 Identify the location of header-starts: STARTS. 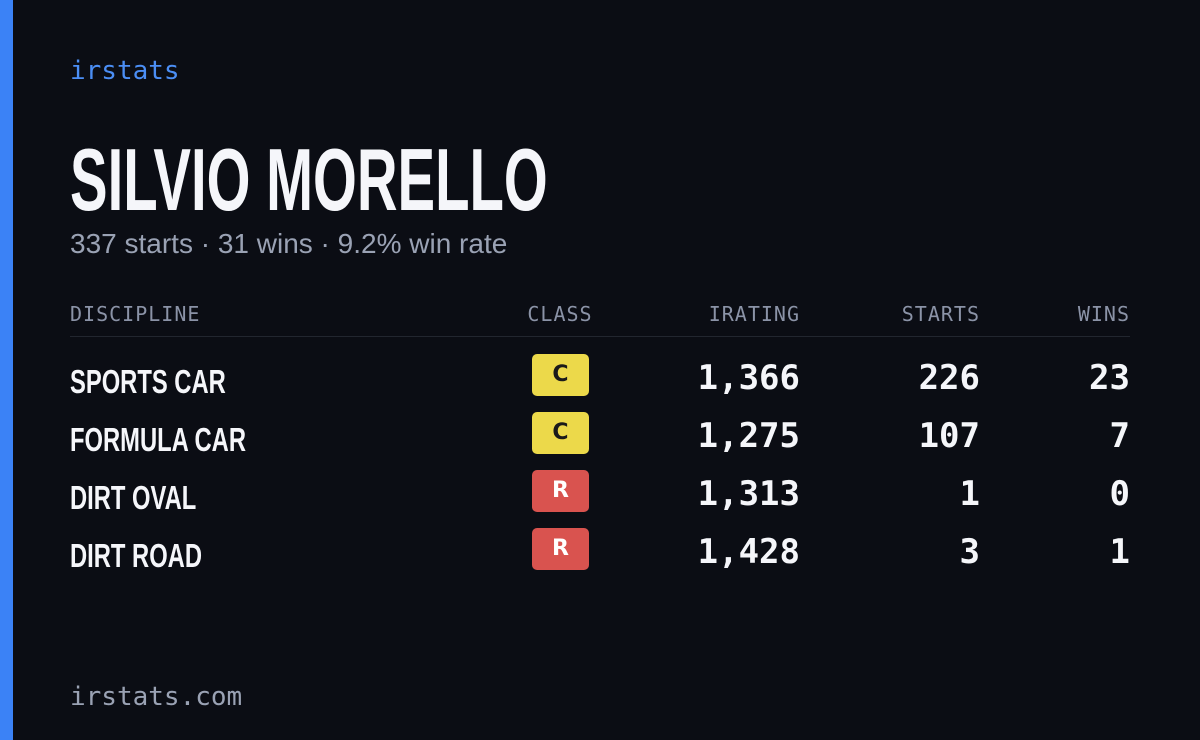
(940, 314).